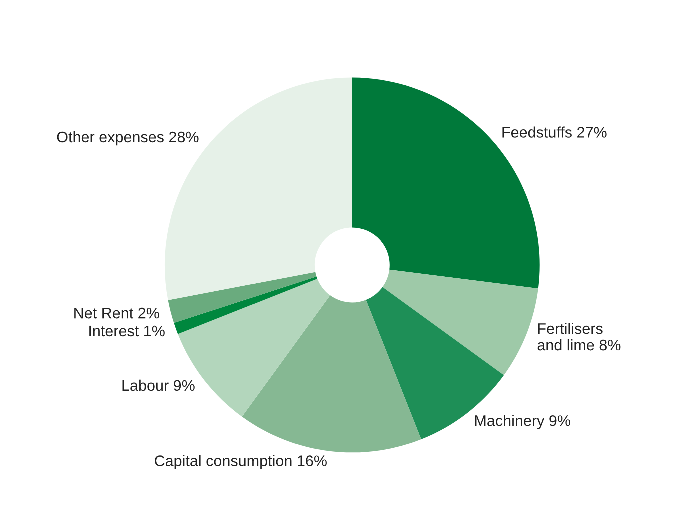  What do you see at coordinates (241, 462) in the screenshot?
I see `slice-label: Capital consumption 16%` at bounding box center [241, 462].